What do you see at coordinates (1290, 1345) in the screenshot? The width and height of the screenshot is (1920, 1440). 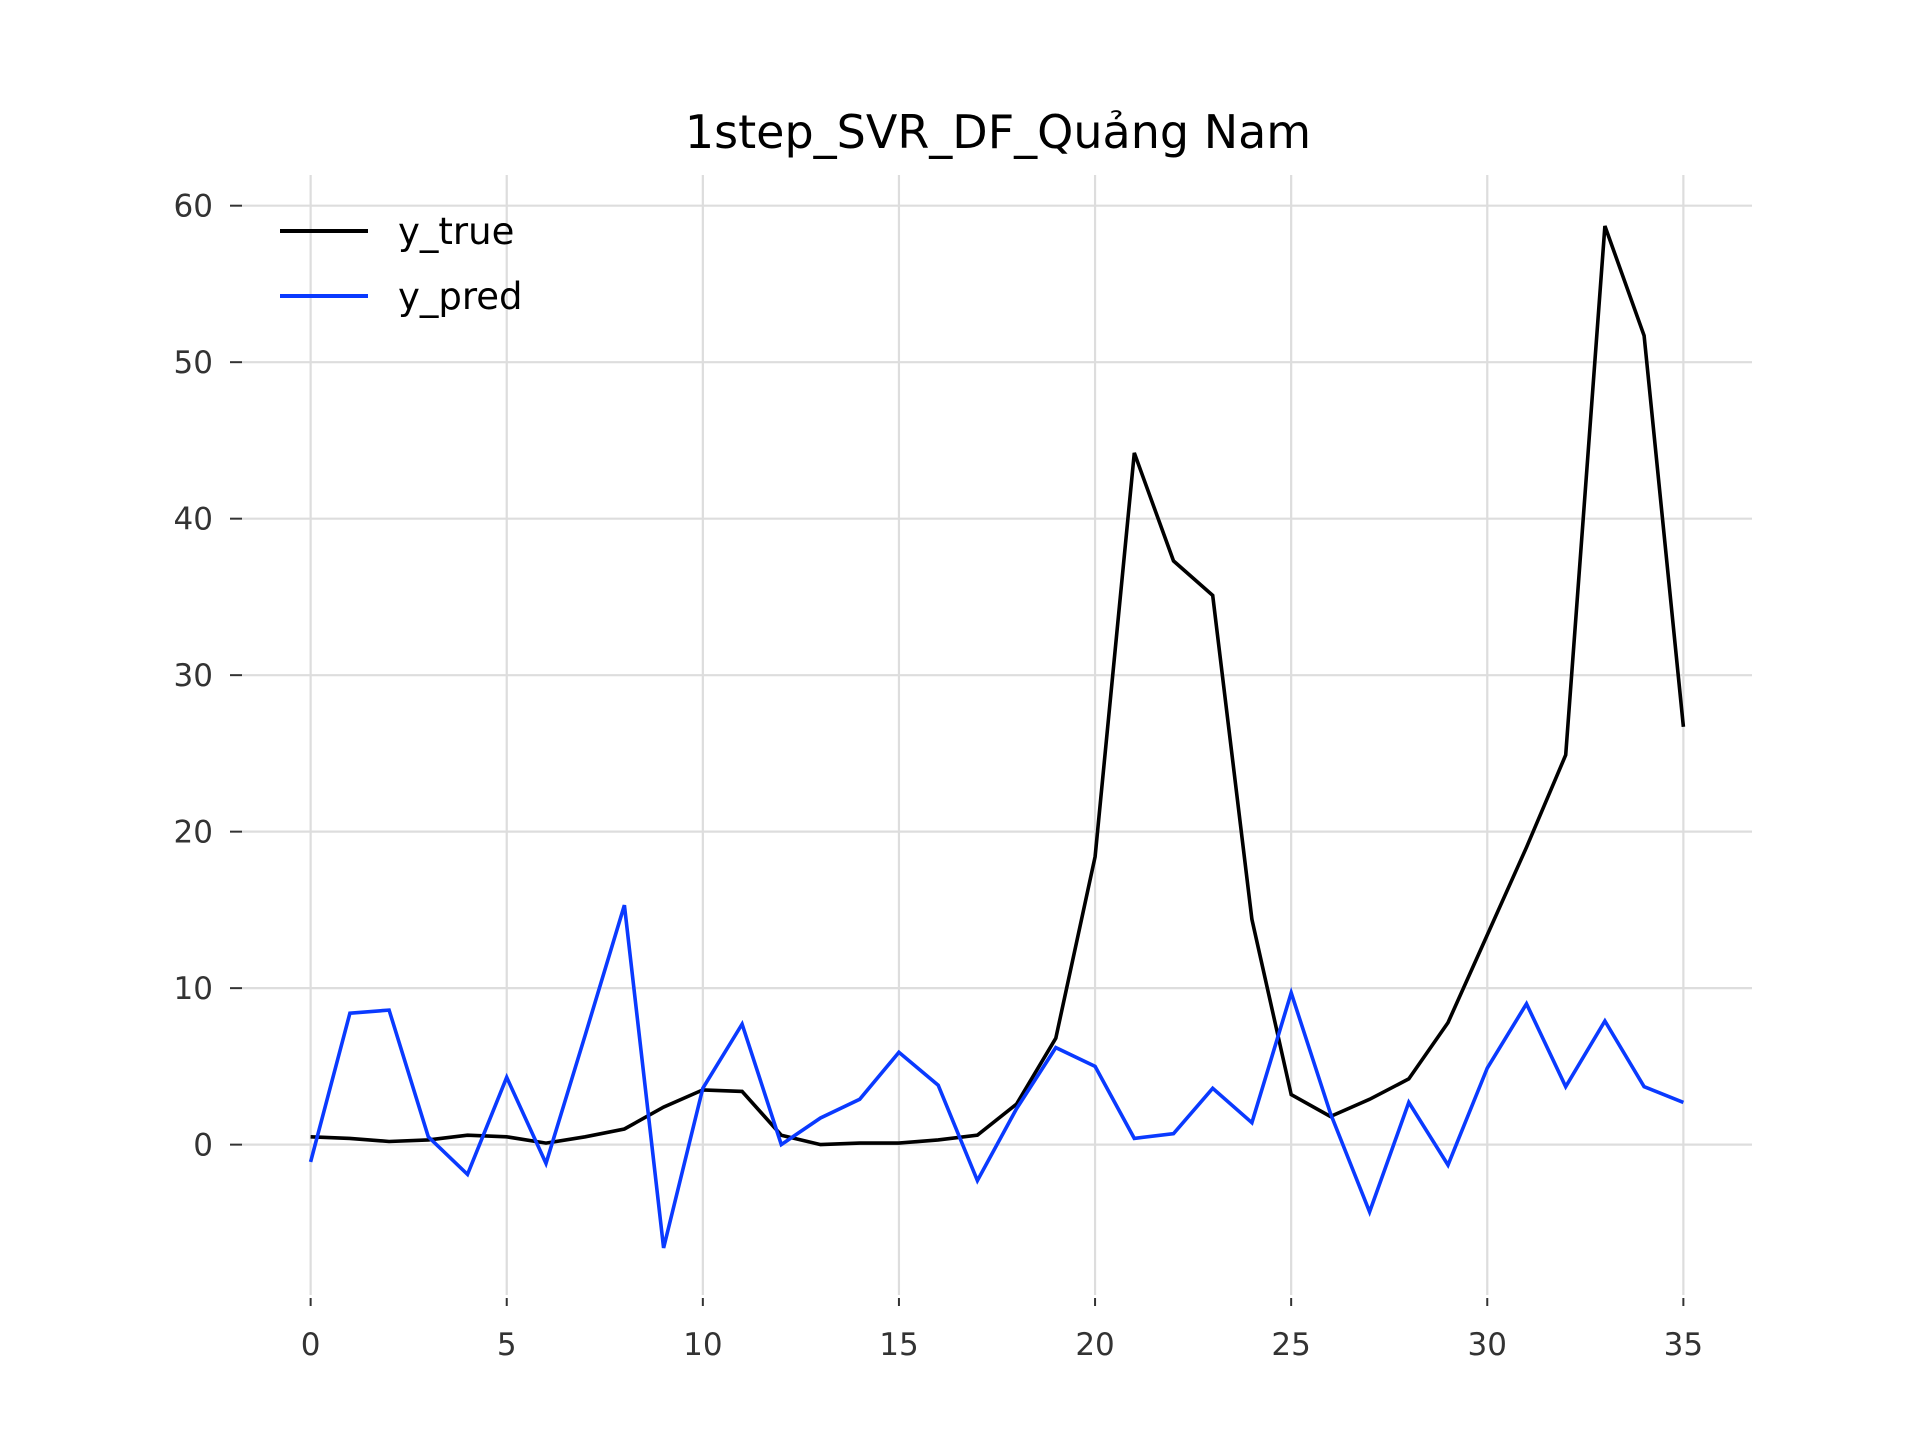 I see `x-tick-label: 25` at bounding box center [1290, 1345].